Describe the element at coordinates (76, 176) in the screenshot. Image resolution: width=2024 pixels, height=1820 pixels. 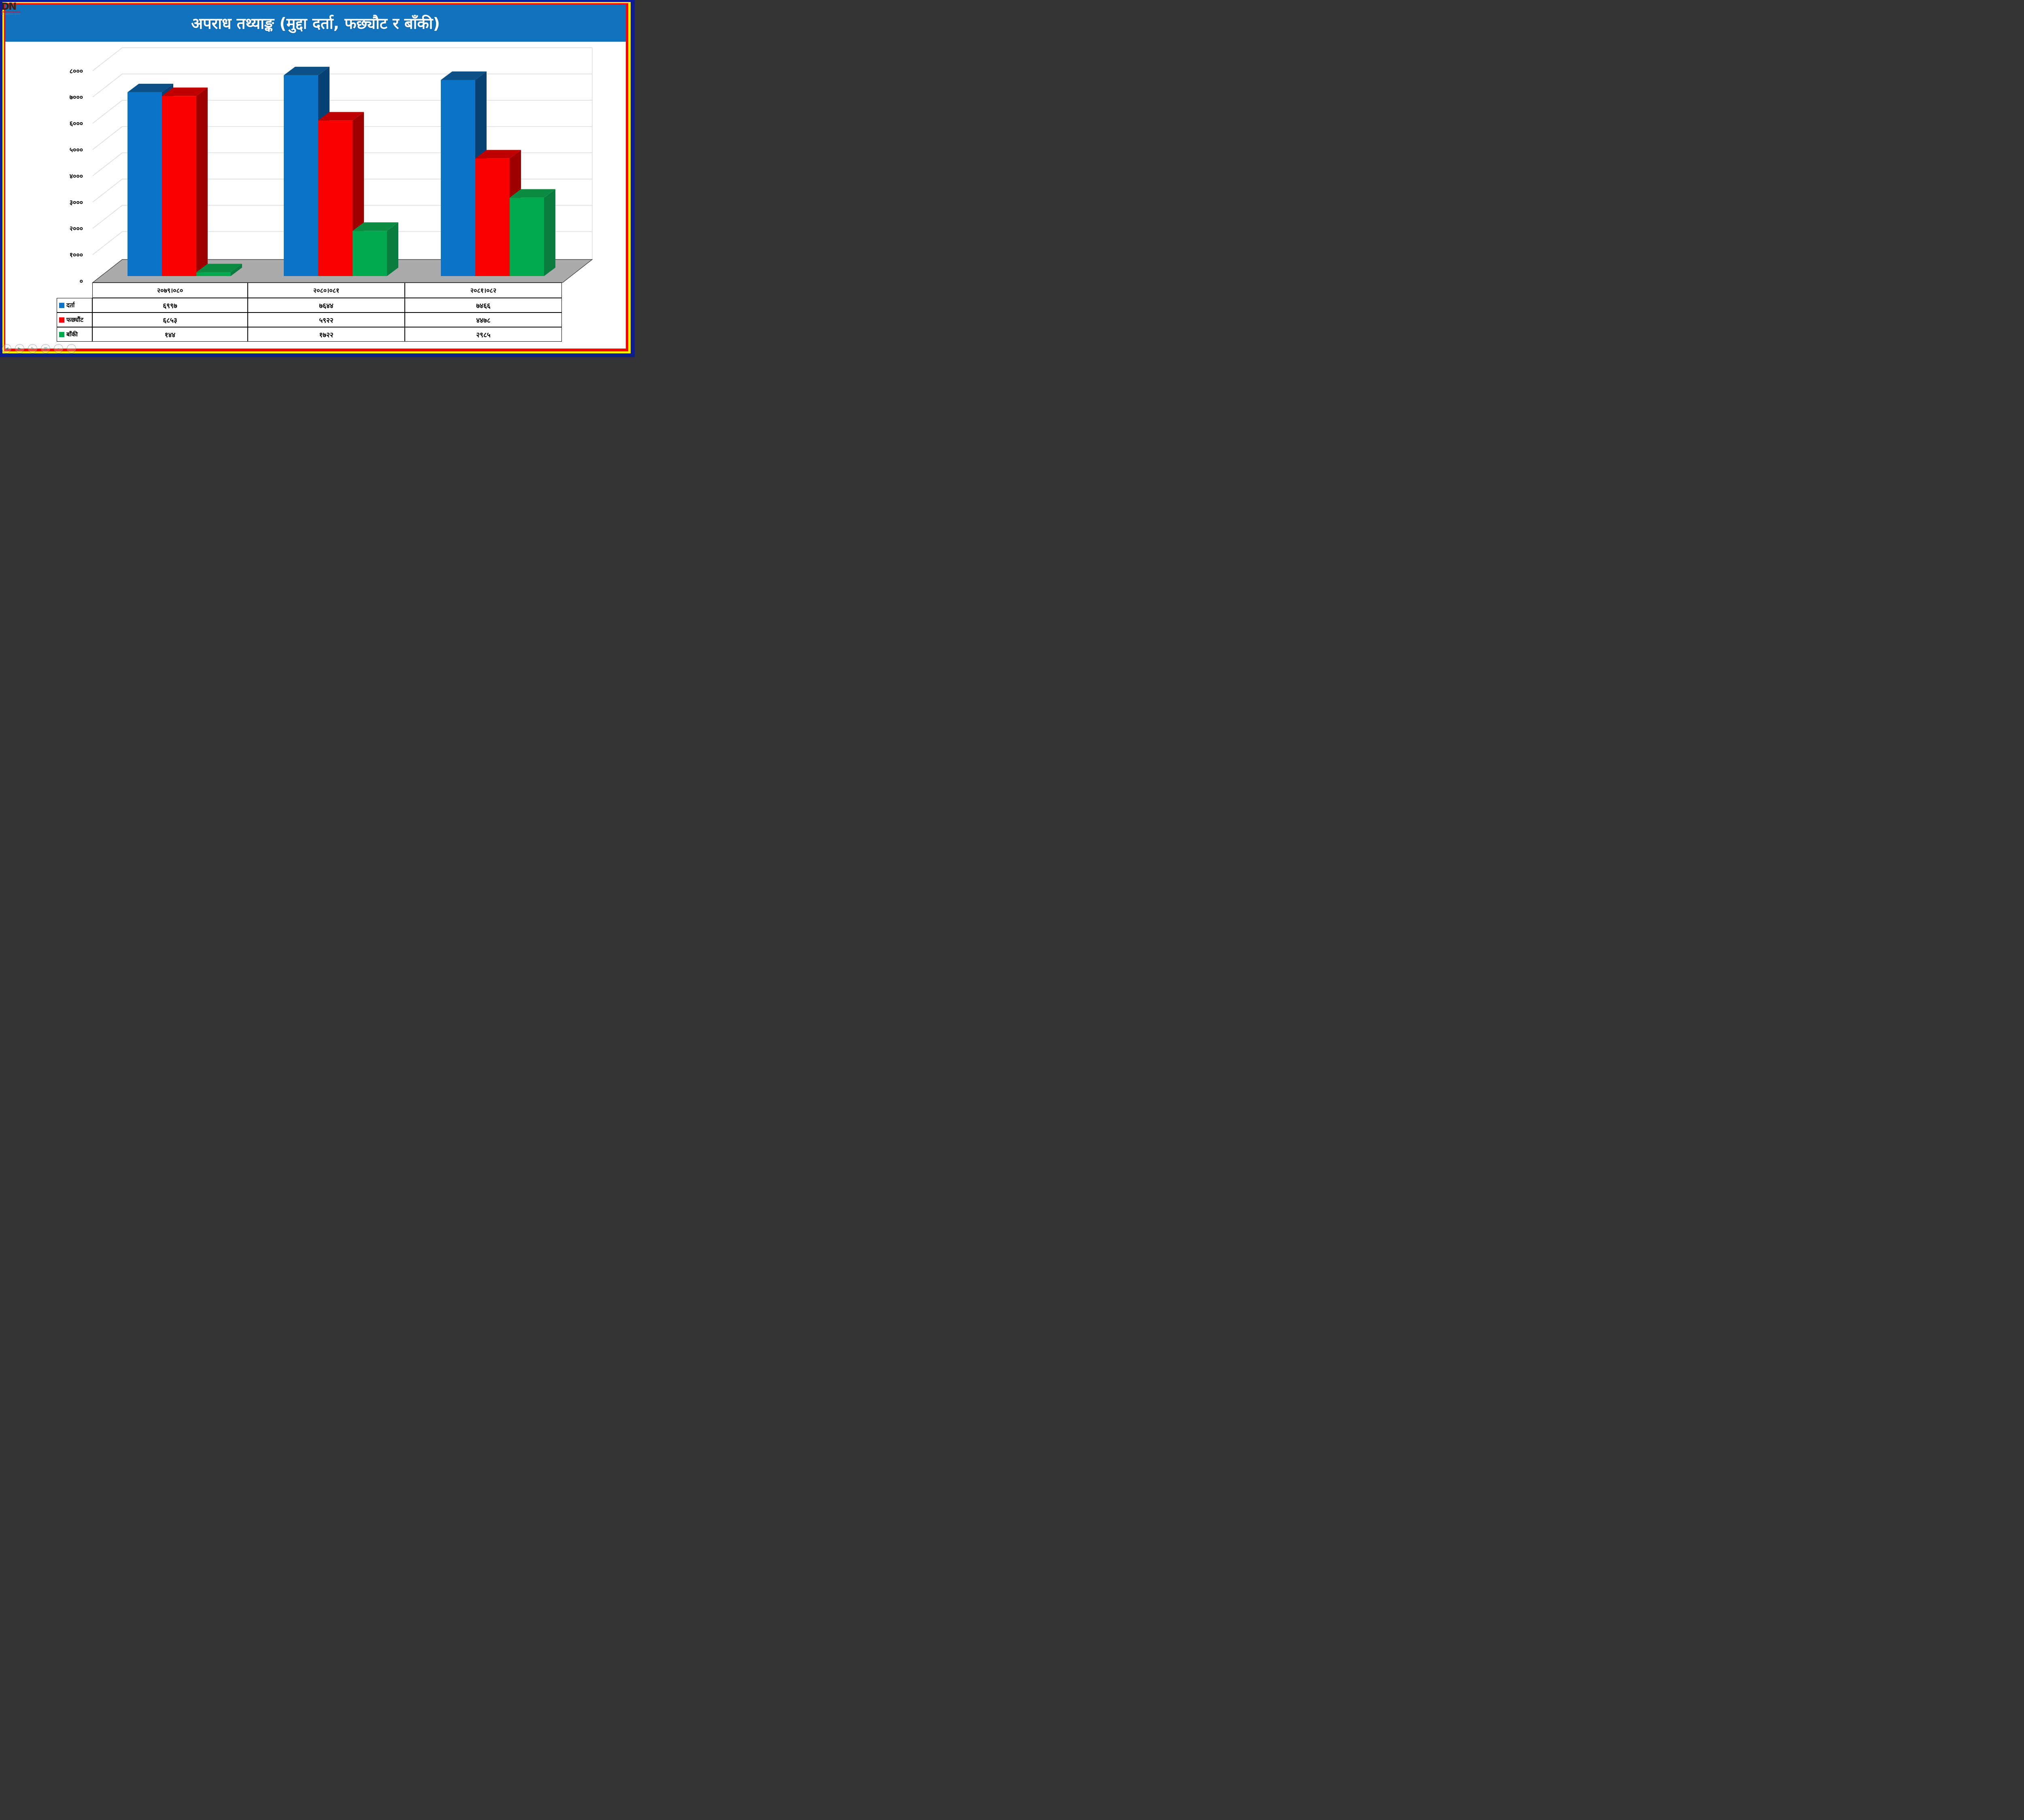
I see `y-axis-tick-4000: ४०००` at that location.